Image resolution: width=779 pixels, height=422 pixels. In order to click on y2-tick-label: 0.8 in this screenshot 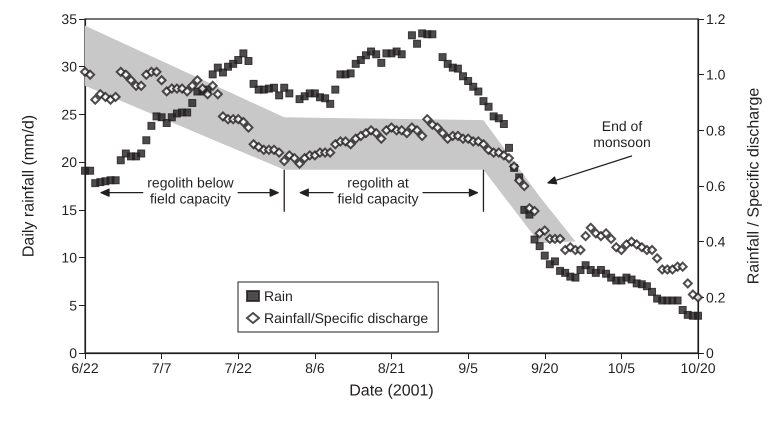, I will do `click(716, 130)`.